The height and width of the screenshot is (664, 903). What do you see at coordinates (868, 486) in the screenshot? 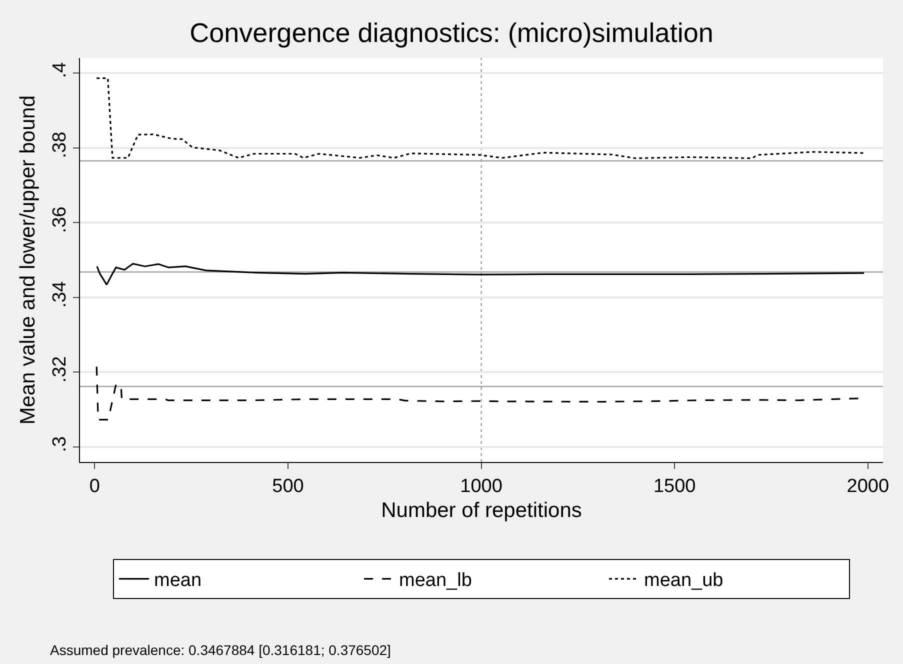
I see `x-tick-label: 2000` at bounding box center [868, 486].